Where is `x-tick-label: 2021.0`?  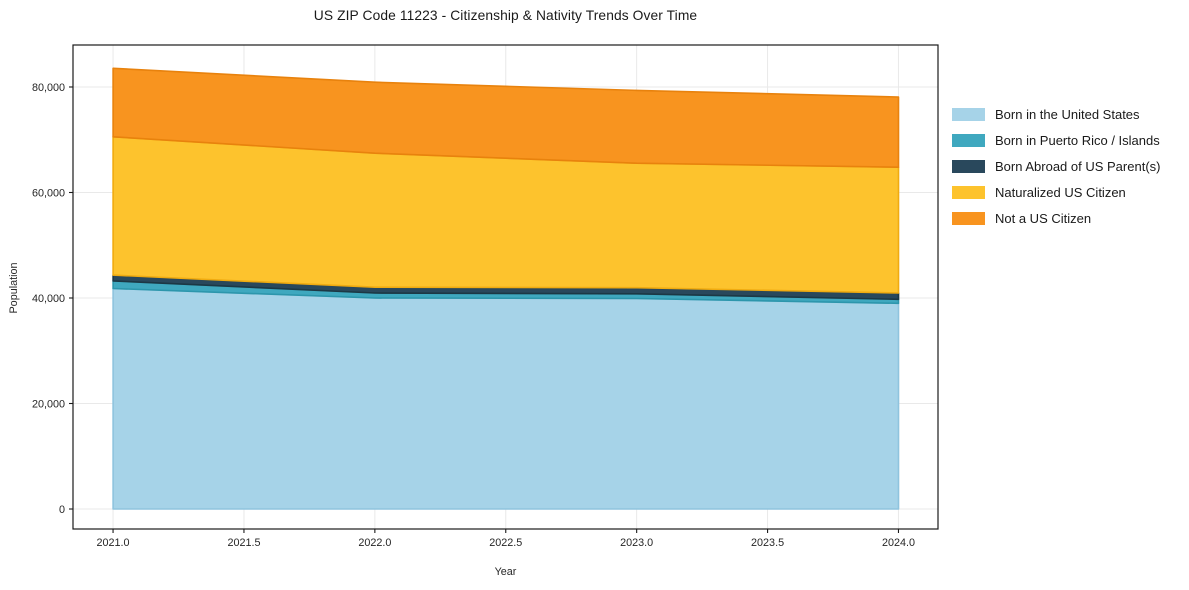 x-tick-label: 2021.0 is located at coordinates (113, 543).